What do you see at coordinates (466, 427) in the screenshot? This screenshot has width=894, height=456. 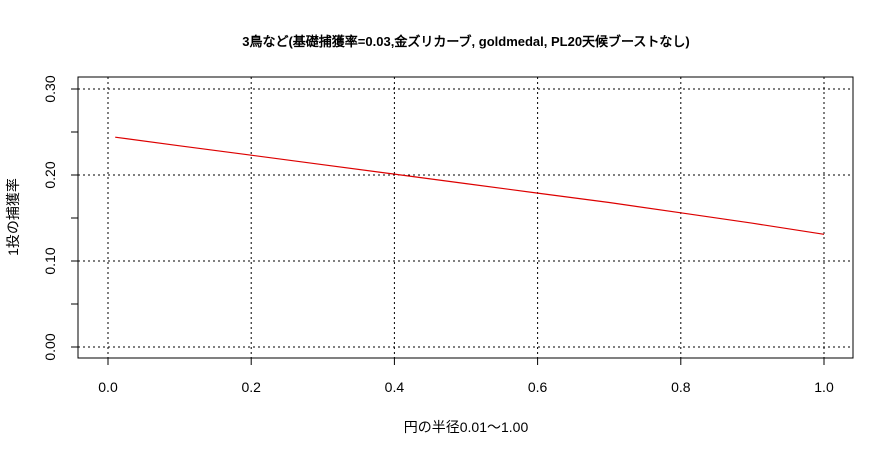 I see `x-axis-label: 円の半径0.01～1.00` at bounding box center [466, 427].